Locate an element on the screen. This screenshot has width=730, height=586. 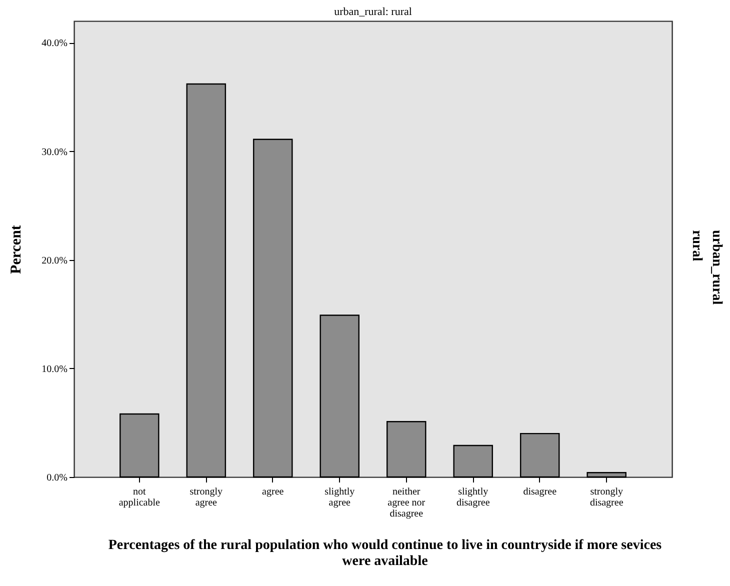
y2-axis-title: urban_rural is located at coordinates (716, 267).